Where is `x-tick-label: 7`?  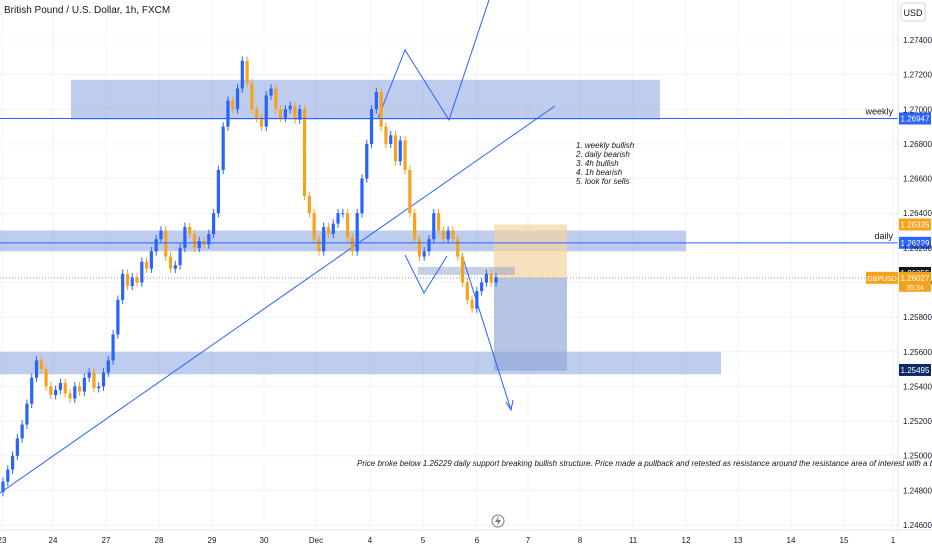 x-tick-label: 7 is located at coordinates (528, 540).